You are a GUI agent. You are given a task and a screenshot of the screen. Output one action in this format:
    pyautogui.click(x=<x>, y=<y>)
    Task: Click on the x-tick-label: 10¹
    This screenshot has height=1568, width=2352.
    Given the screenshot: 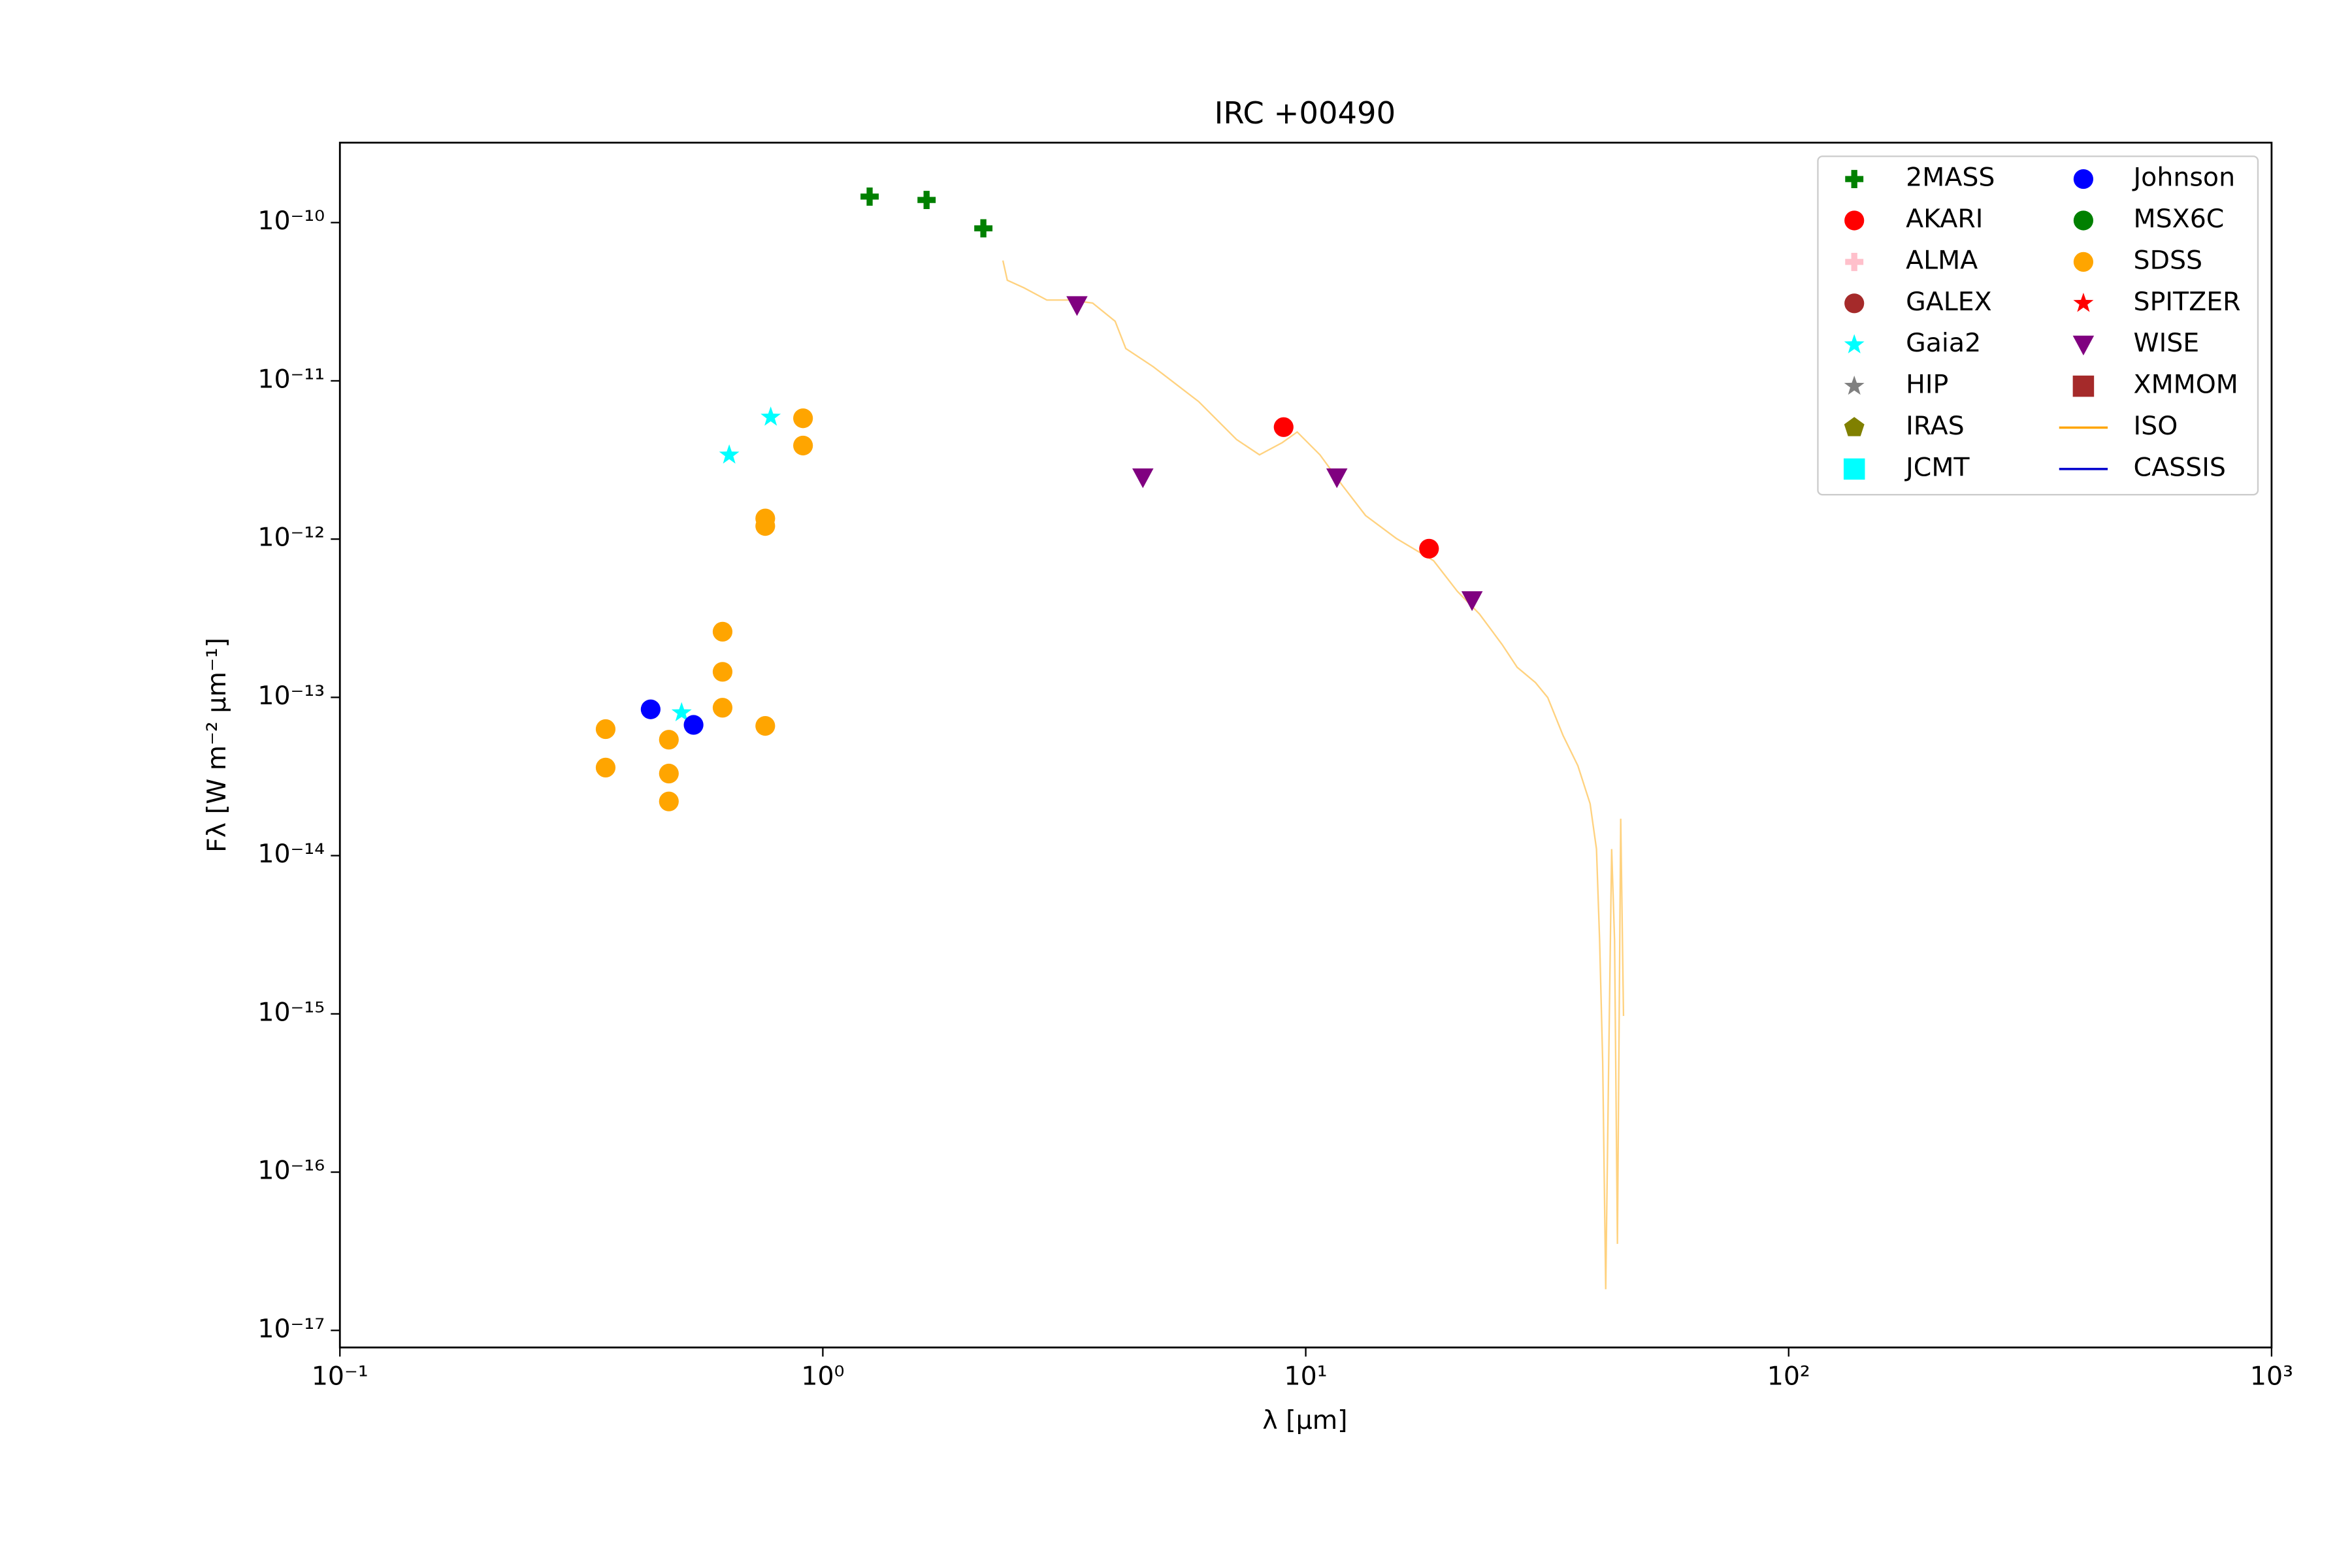 What is the action you would take?
    pyautogui.click(x=1306, y=1376)
    